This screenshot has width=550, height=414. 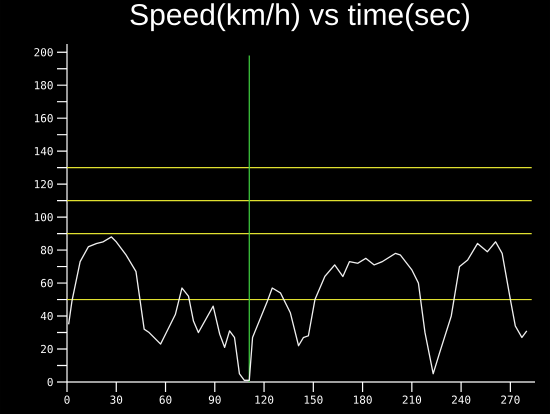 What do you see at coordinates (43, 52) in the screenshot?
I see `y-tick-label: 200` at bounding box center [43, 52].